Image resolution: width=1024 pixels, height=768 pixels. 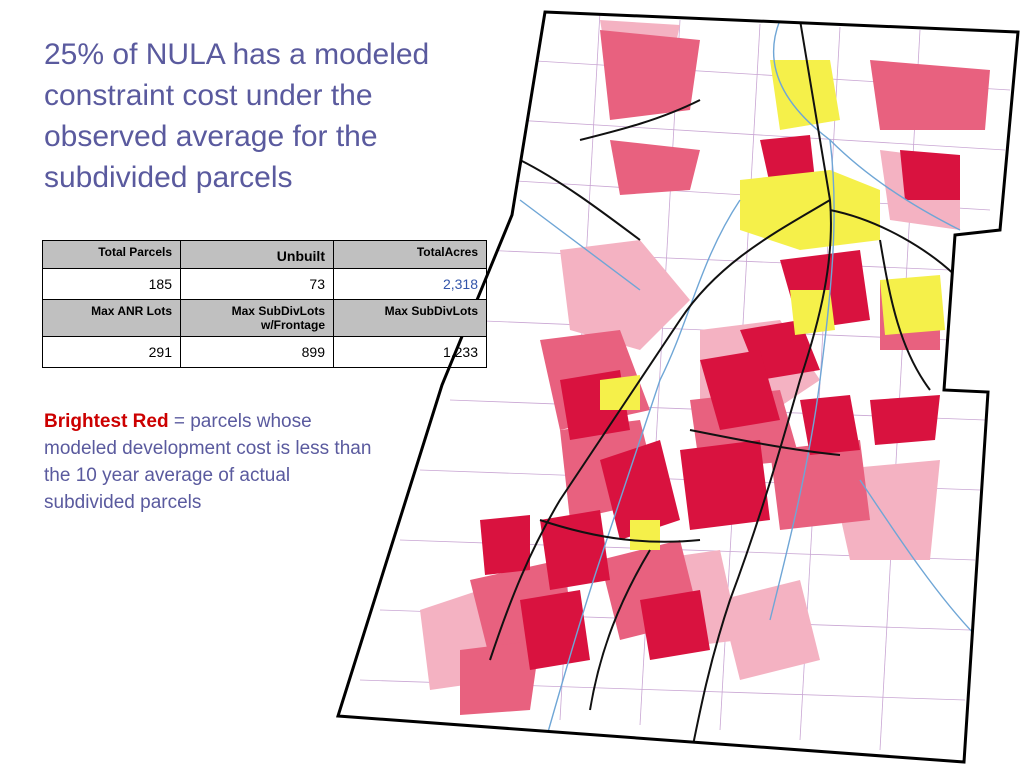 What do you see at coordinates (410, 284) in the screenshot?
I see `value-total-acres: 2,318` at bounding box center [410, 284].